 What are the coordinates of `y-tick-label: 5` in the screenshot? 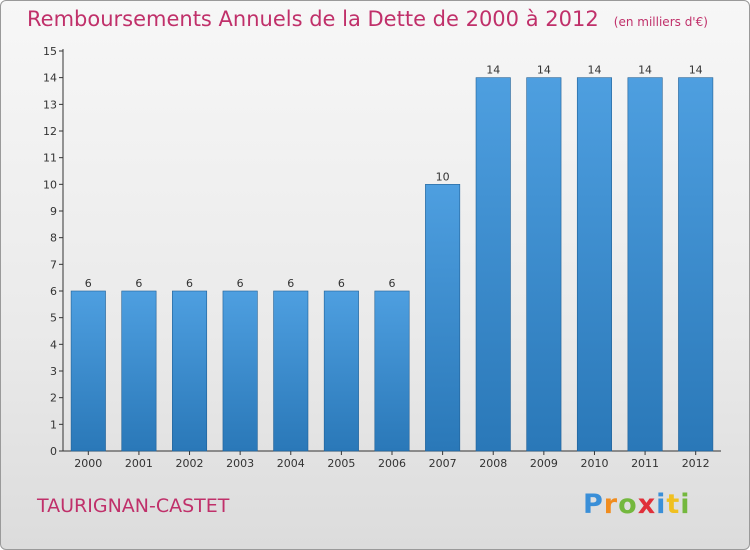 It's located at (53, 318).